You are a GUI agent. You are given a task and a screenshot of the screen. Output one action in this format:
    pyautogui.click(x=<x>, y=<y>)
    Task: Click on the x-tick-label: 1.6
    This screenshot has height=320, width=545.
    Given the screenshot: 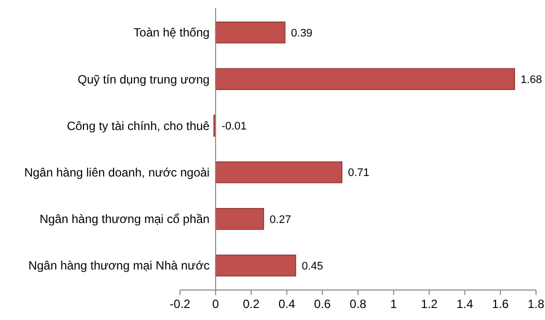 What is the action you would take?
    pyautogui.click(x=501, y=304)
    